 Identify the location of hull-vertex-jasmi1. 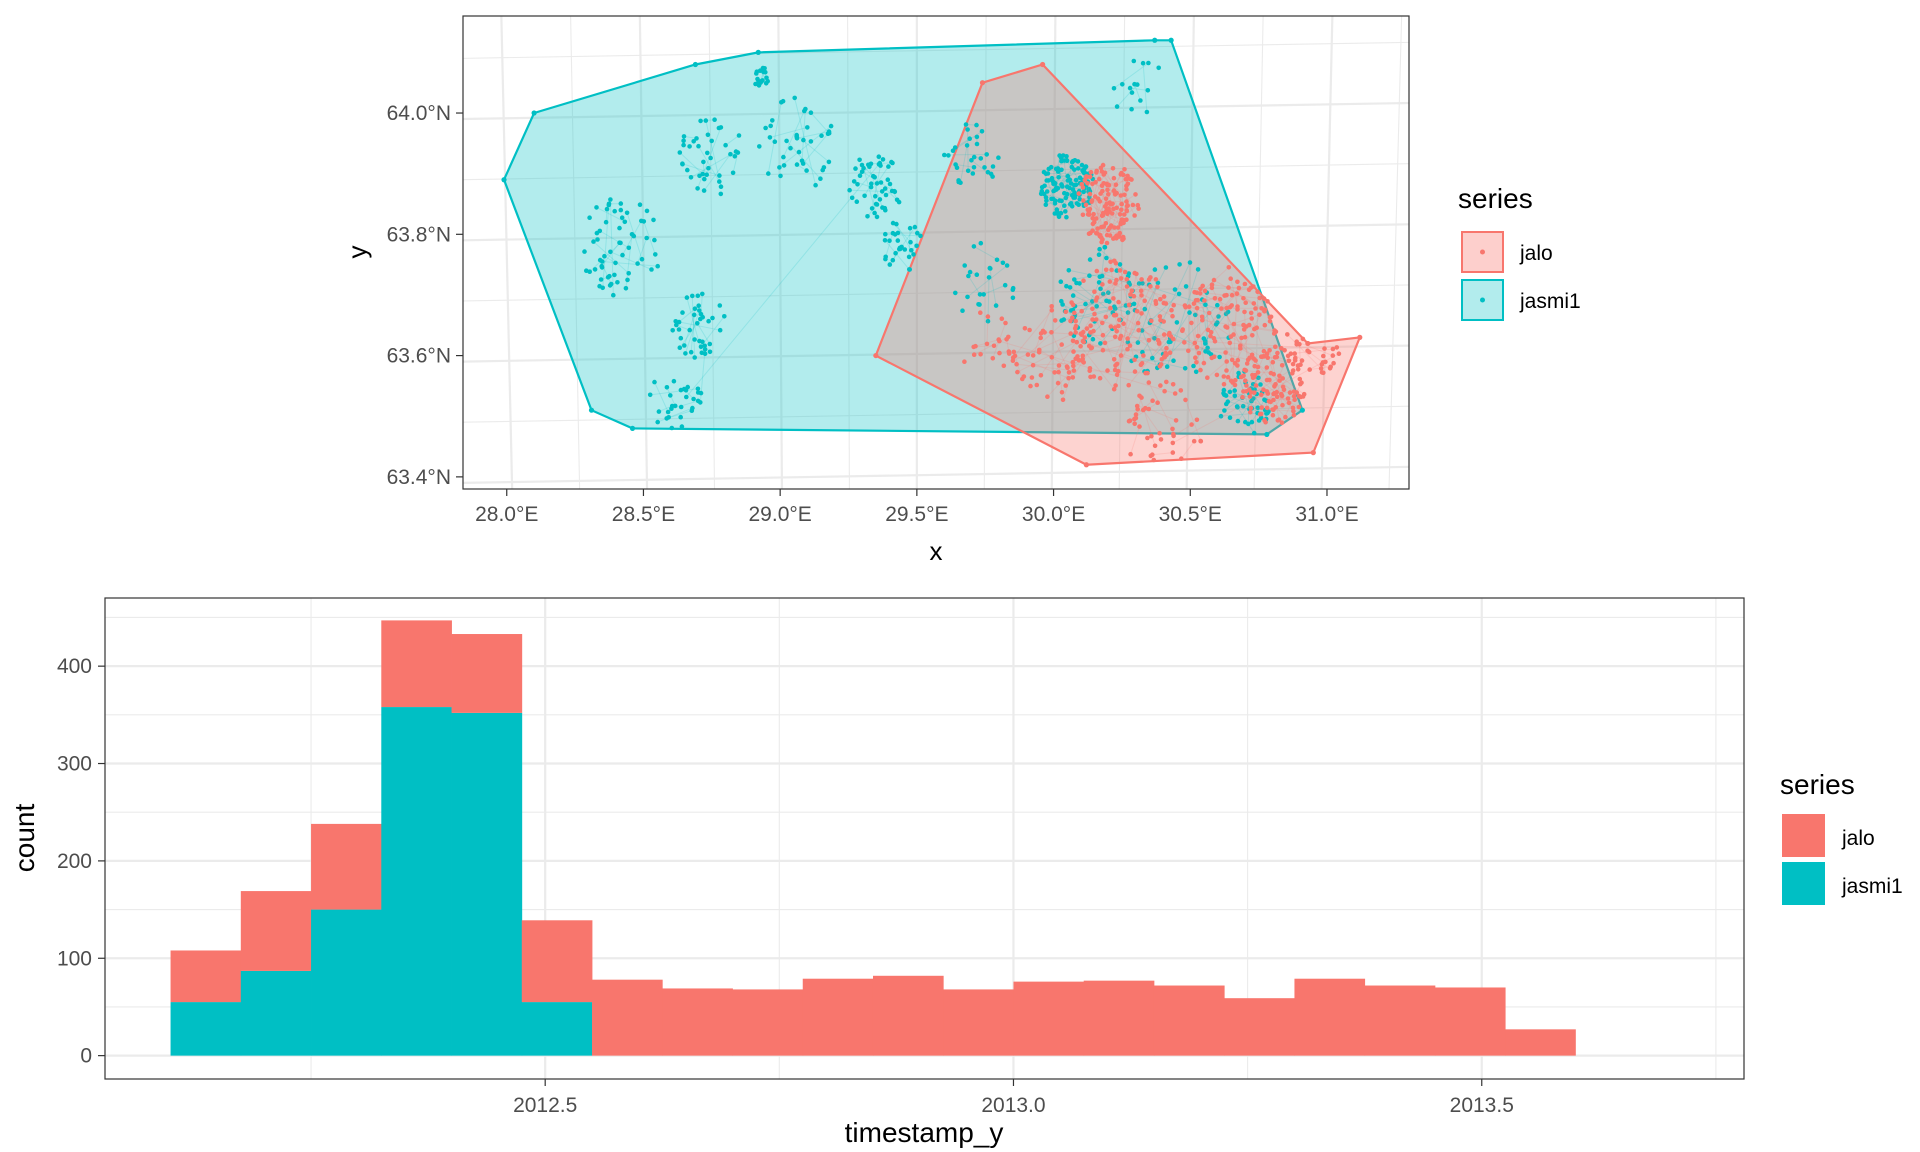
(1155, 40).